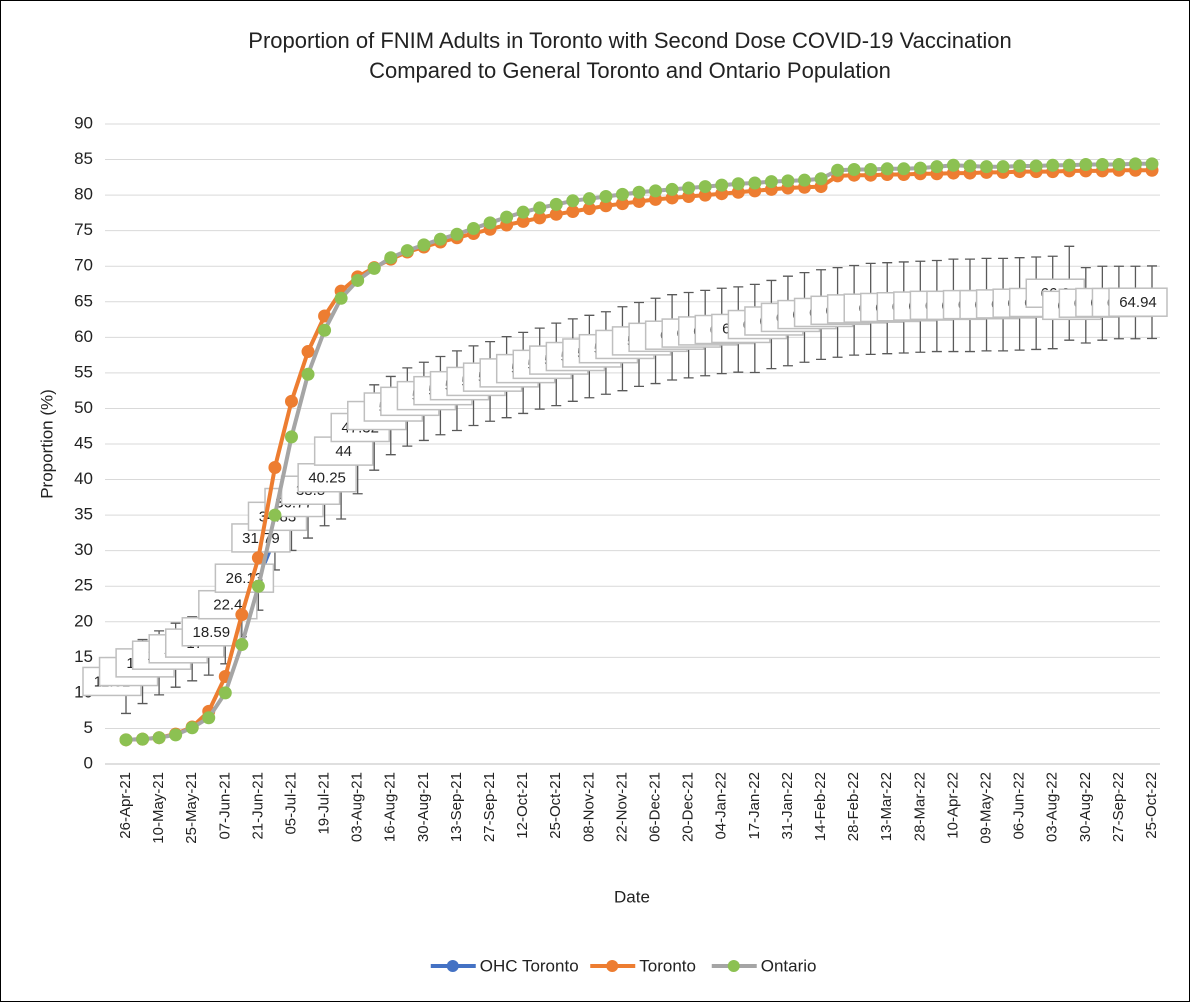 Image resolution: width=1191 pixels, height=1003 pixels. What do you see at coordinates (211, 632) in the screenshot?
I see `data-label-box` at bounding box center [211, 632].